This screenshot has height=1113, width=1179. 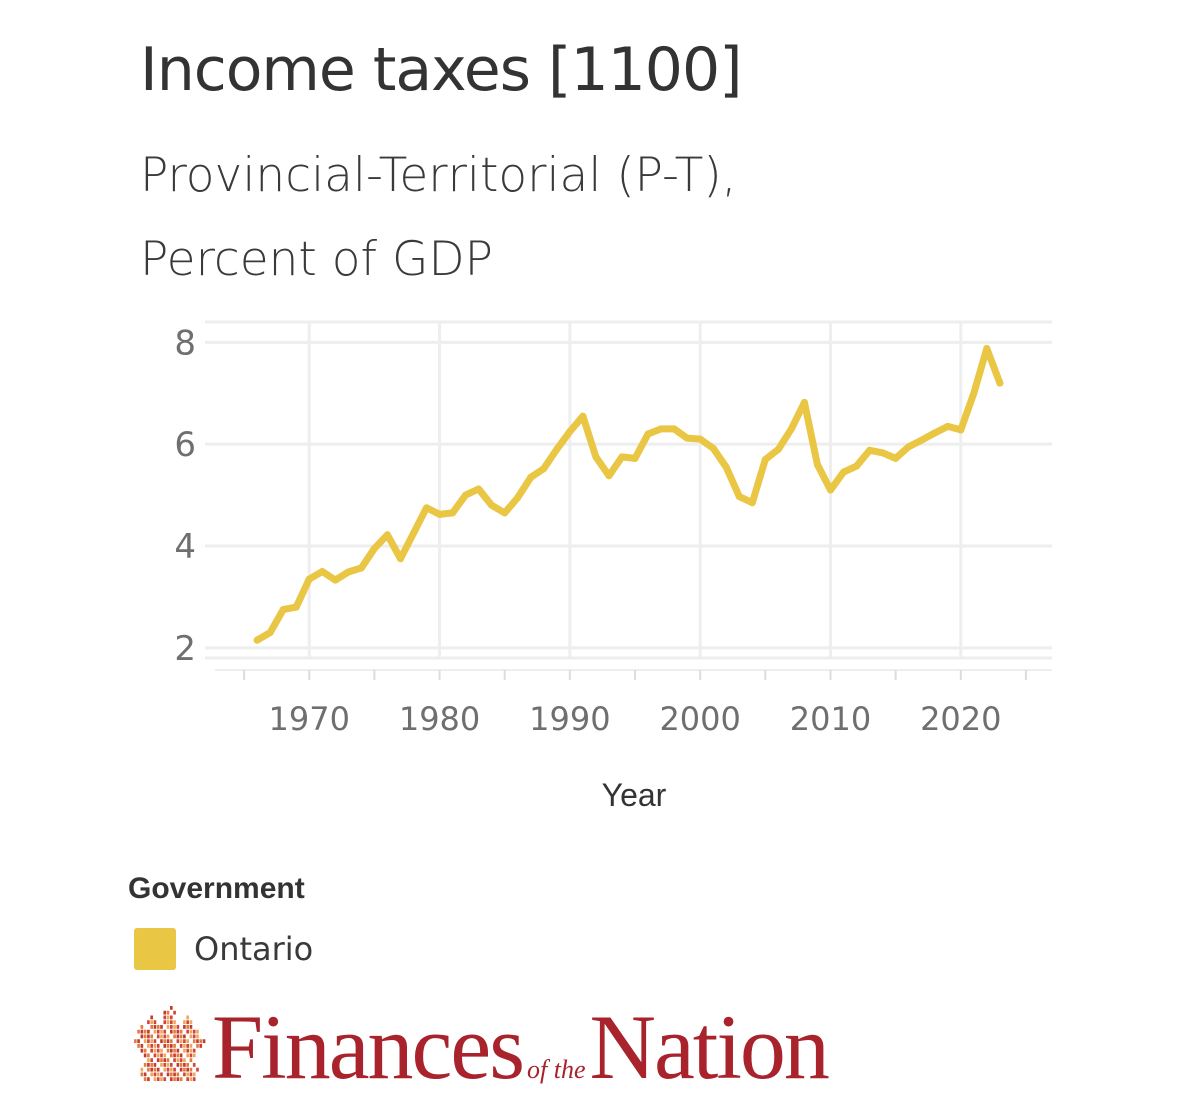 I want to click on data-point-1986, so click(x=518, y=498).